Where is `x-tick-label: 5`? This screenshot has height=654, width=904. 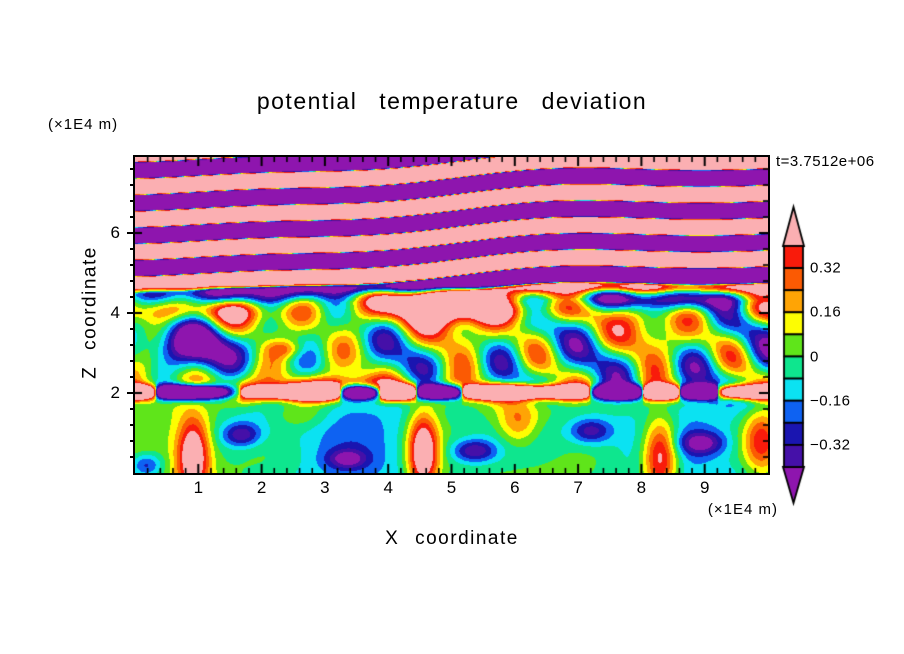
x-tick-label: 5 is located at coordinates (451, 487).